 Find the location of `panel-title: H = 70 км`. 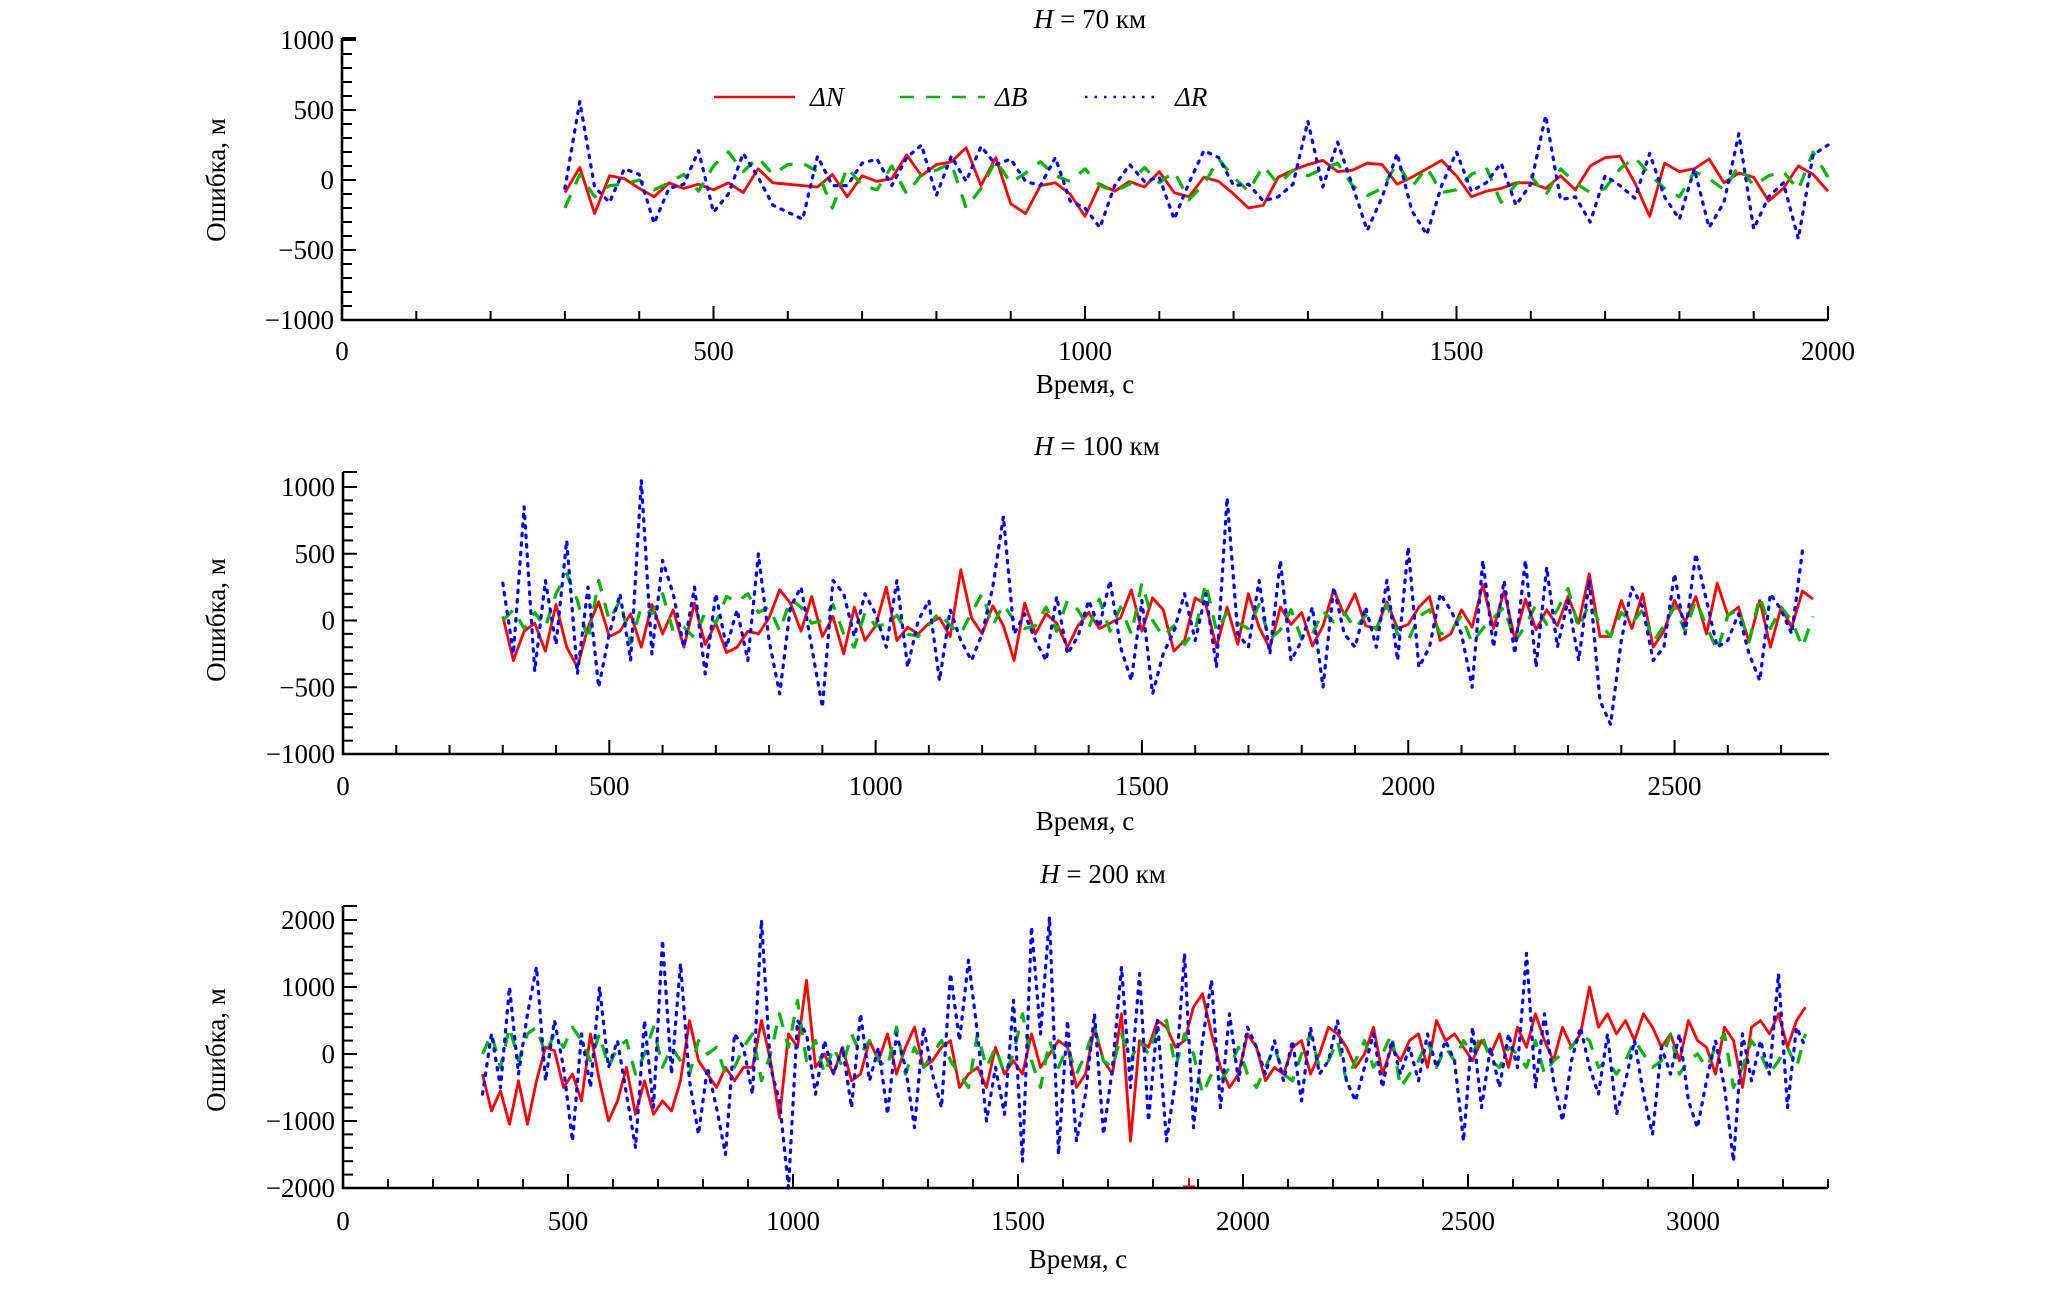

panel-title: H = 70 км is located at coordinates (1089, 19).